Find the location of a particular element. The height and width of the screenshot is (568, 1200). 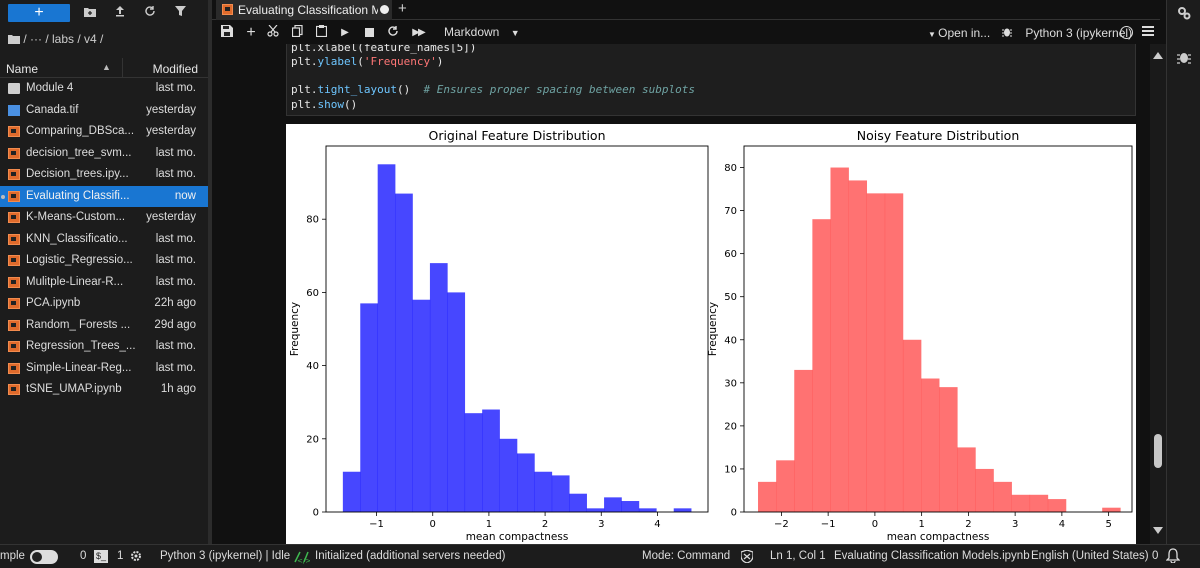

file-row: Mulitple-Linear-R... last mo. is located at coordinates (104, 283).